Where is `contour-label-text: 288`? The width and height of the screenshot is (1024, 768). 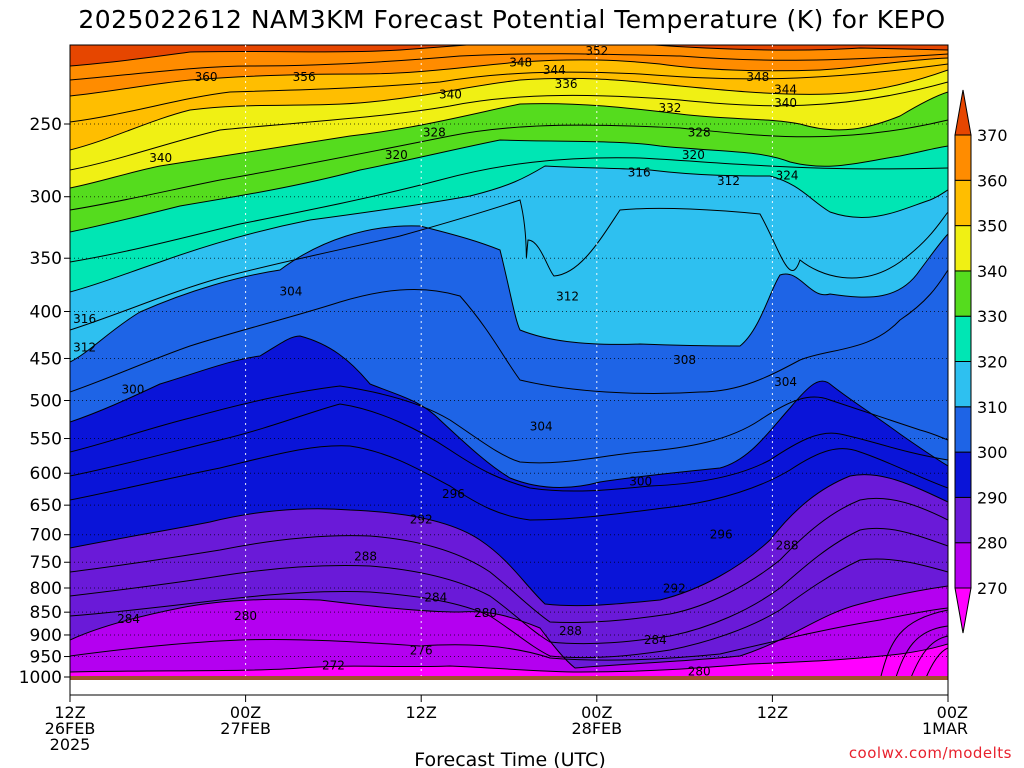 contour-label-text: 288 is located at coordinates (570, 631).